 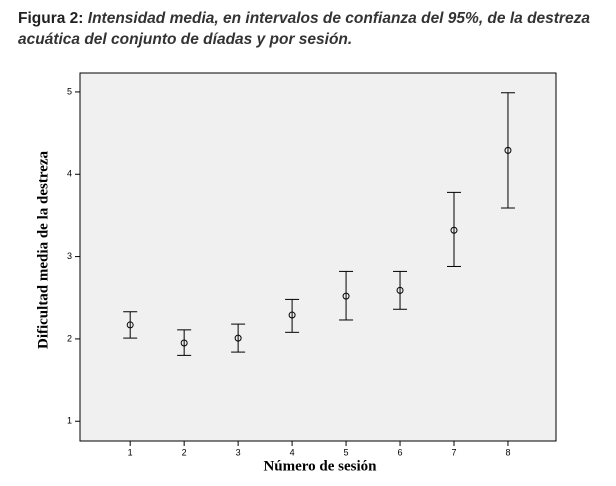 I want to click on x-tick-label: 3, so click(x=238, y=452).